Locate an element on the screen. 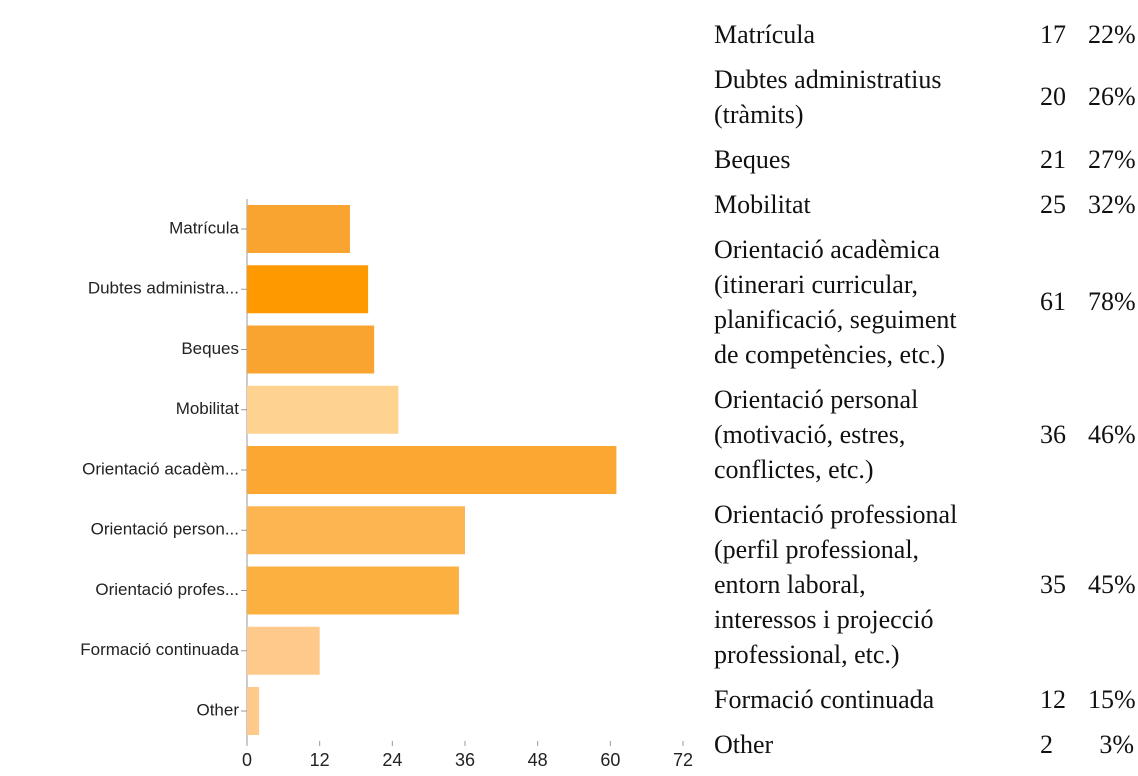 The image size is (1138, 776). row-percent: 15% is located at coordinates (1112, 699).